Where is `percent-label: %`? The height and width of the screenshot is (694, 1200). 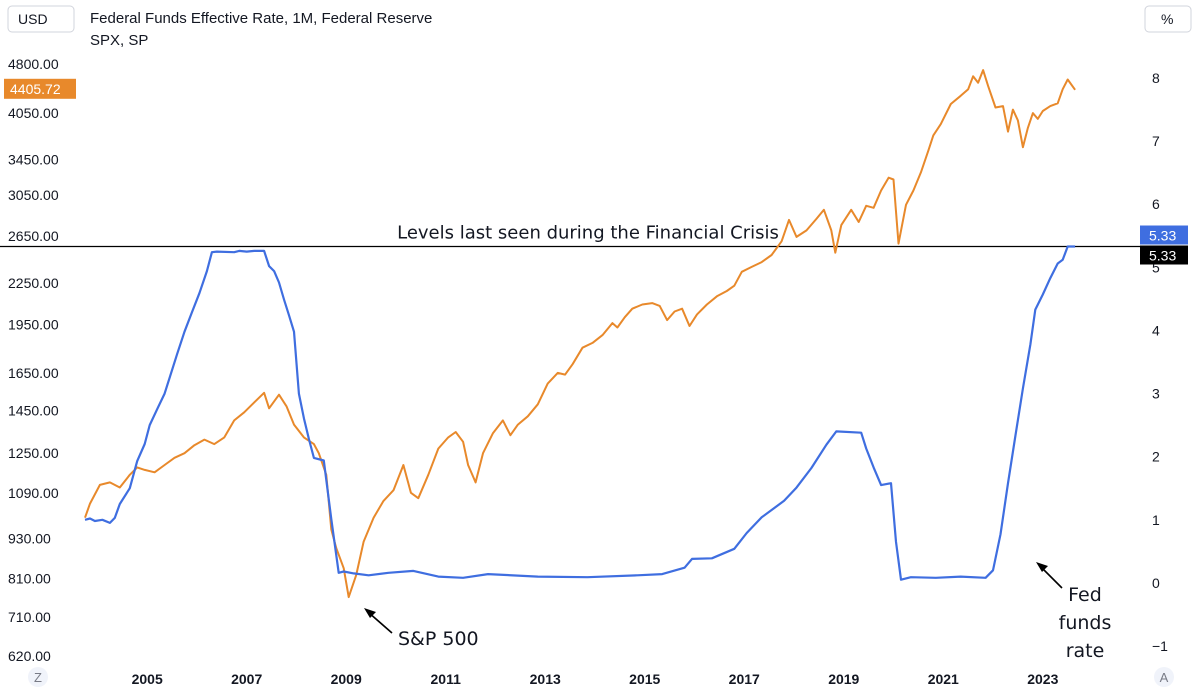 percent-label: % is located at coordinates (1167, 19).